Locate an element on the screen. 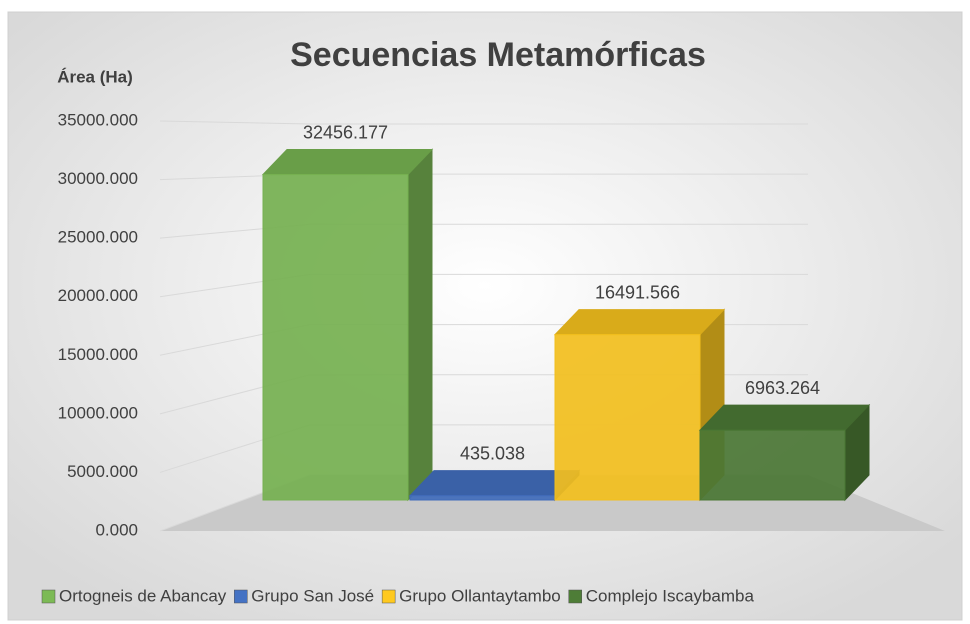  y-tick-label: 10000.000 is located at coordinates (98, 412).